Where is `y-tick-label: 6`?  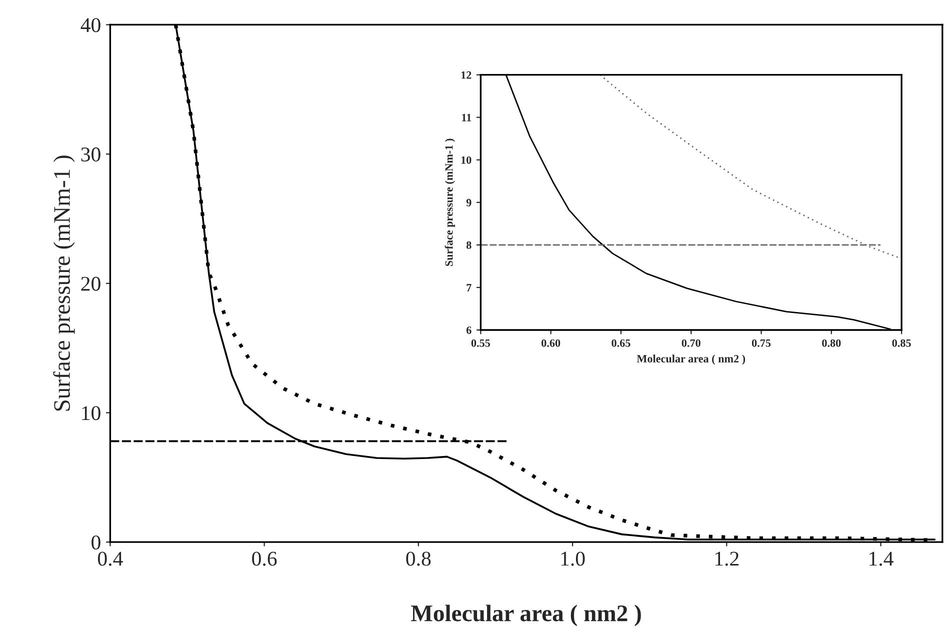 y-tick-label: 6 is located at coordinates (469, 330).